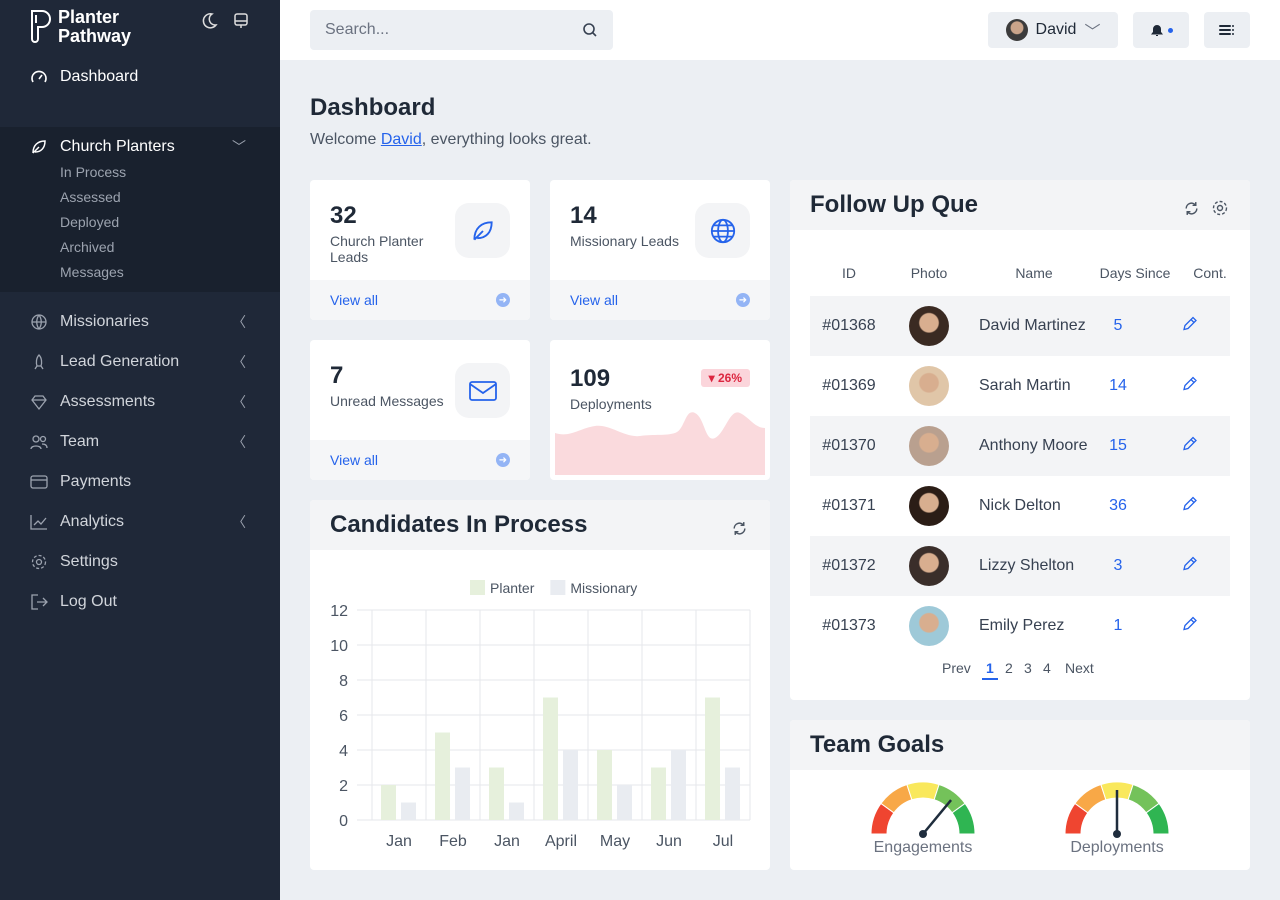 Image resolution: width=1280 pixels, height=900 pixels. I want to click on row-id: #01372, so click(849, 565).